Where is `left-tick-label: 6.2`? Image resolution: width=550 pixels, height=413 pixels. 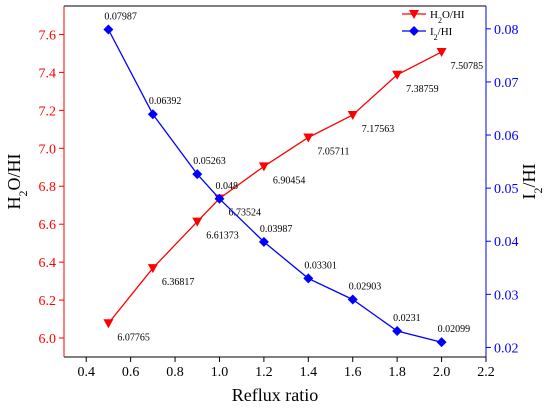
left-tick-label: 6.2 is located at coordinates (48, 301).